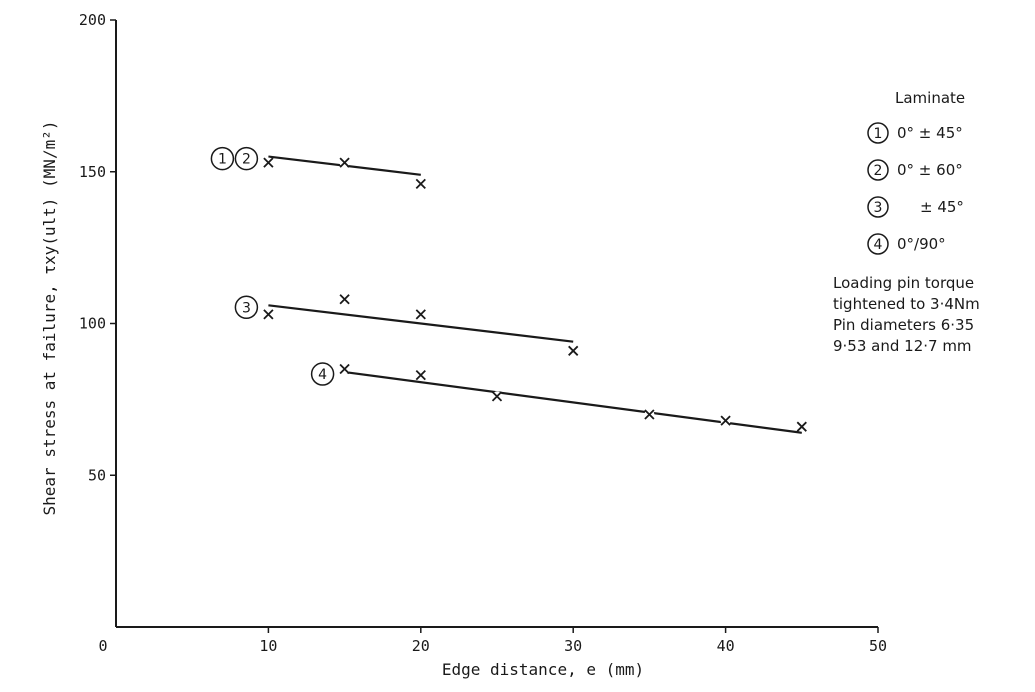  What do you see at coordinates (92, 20) in the screenshot?
I see `y-tick-label: 200` at bounding box center [92, 20].